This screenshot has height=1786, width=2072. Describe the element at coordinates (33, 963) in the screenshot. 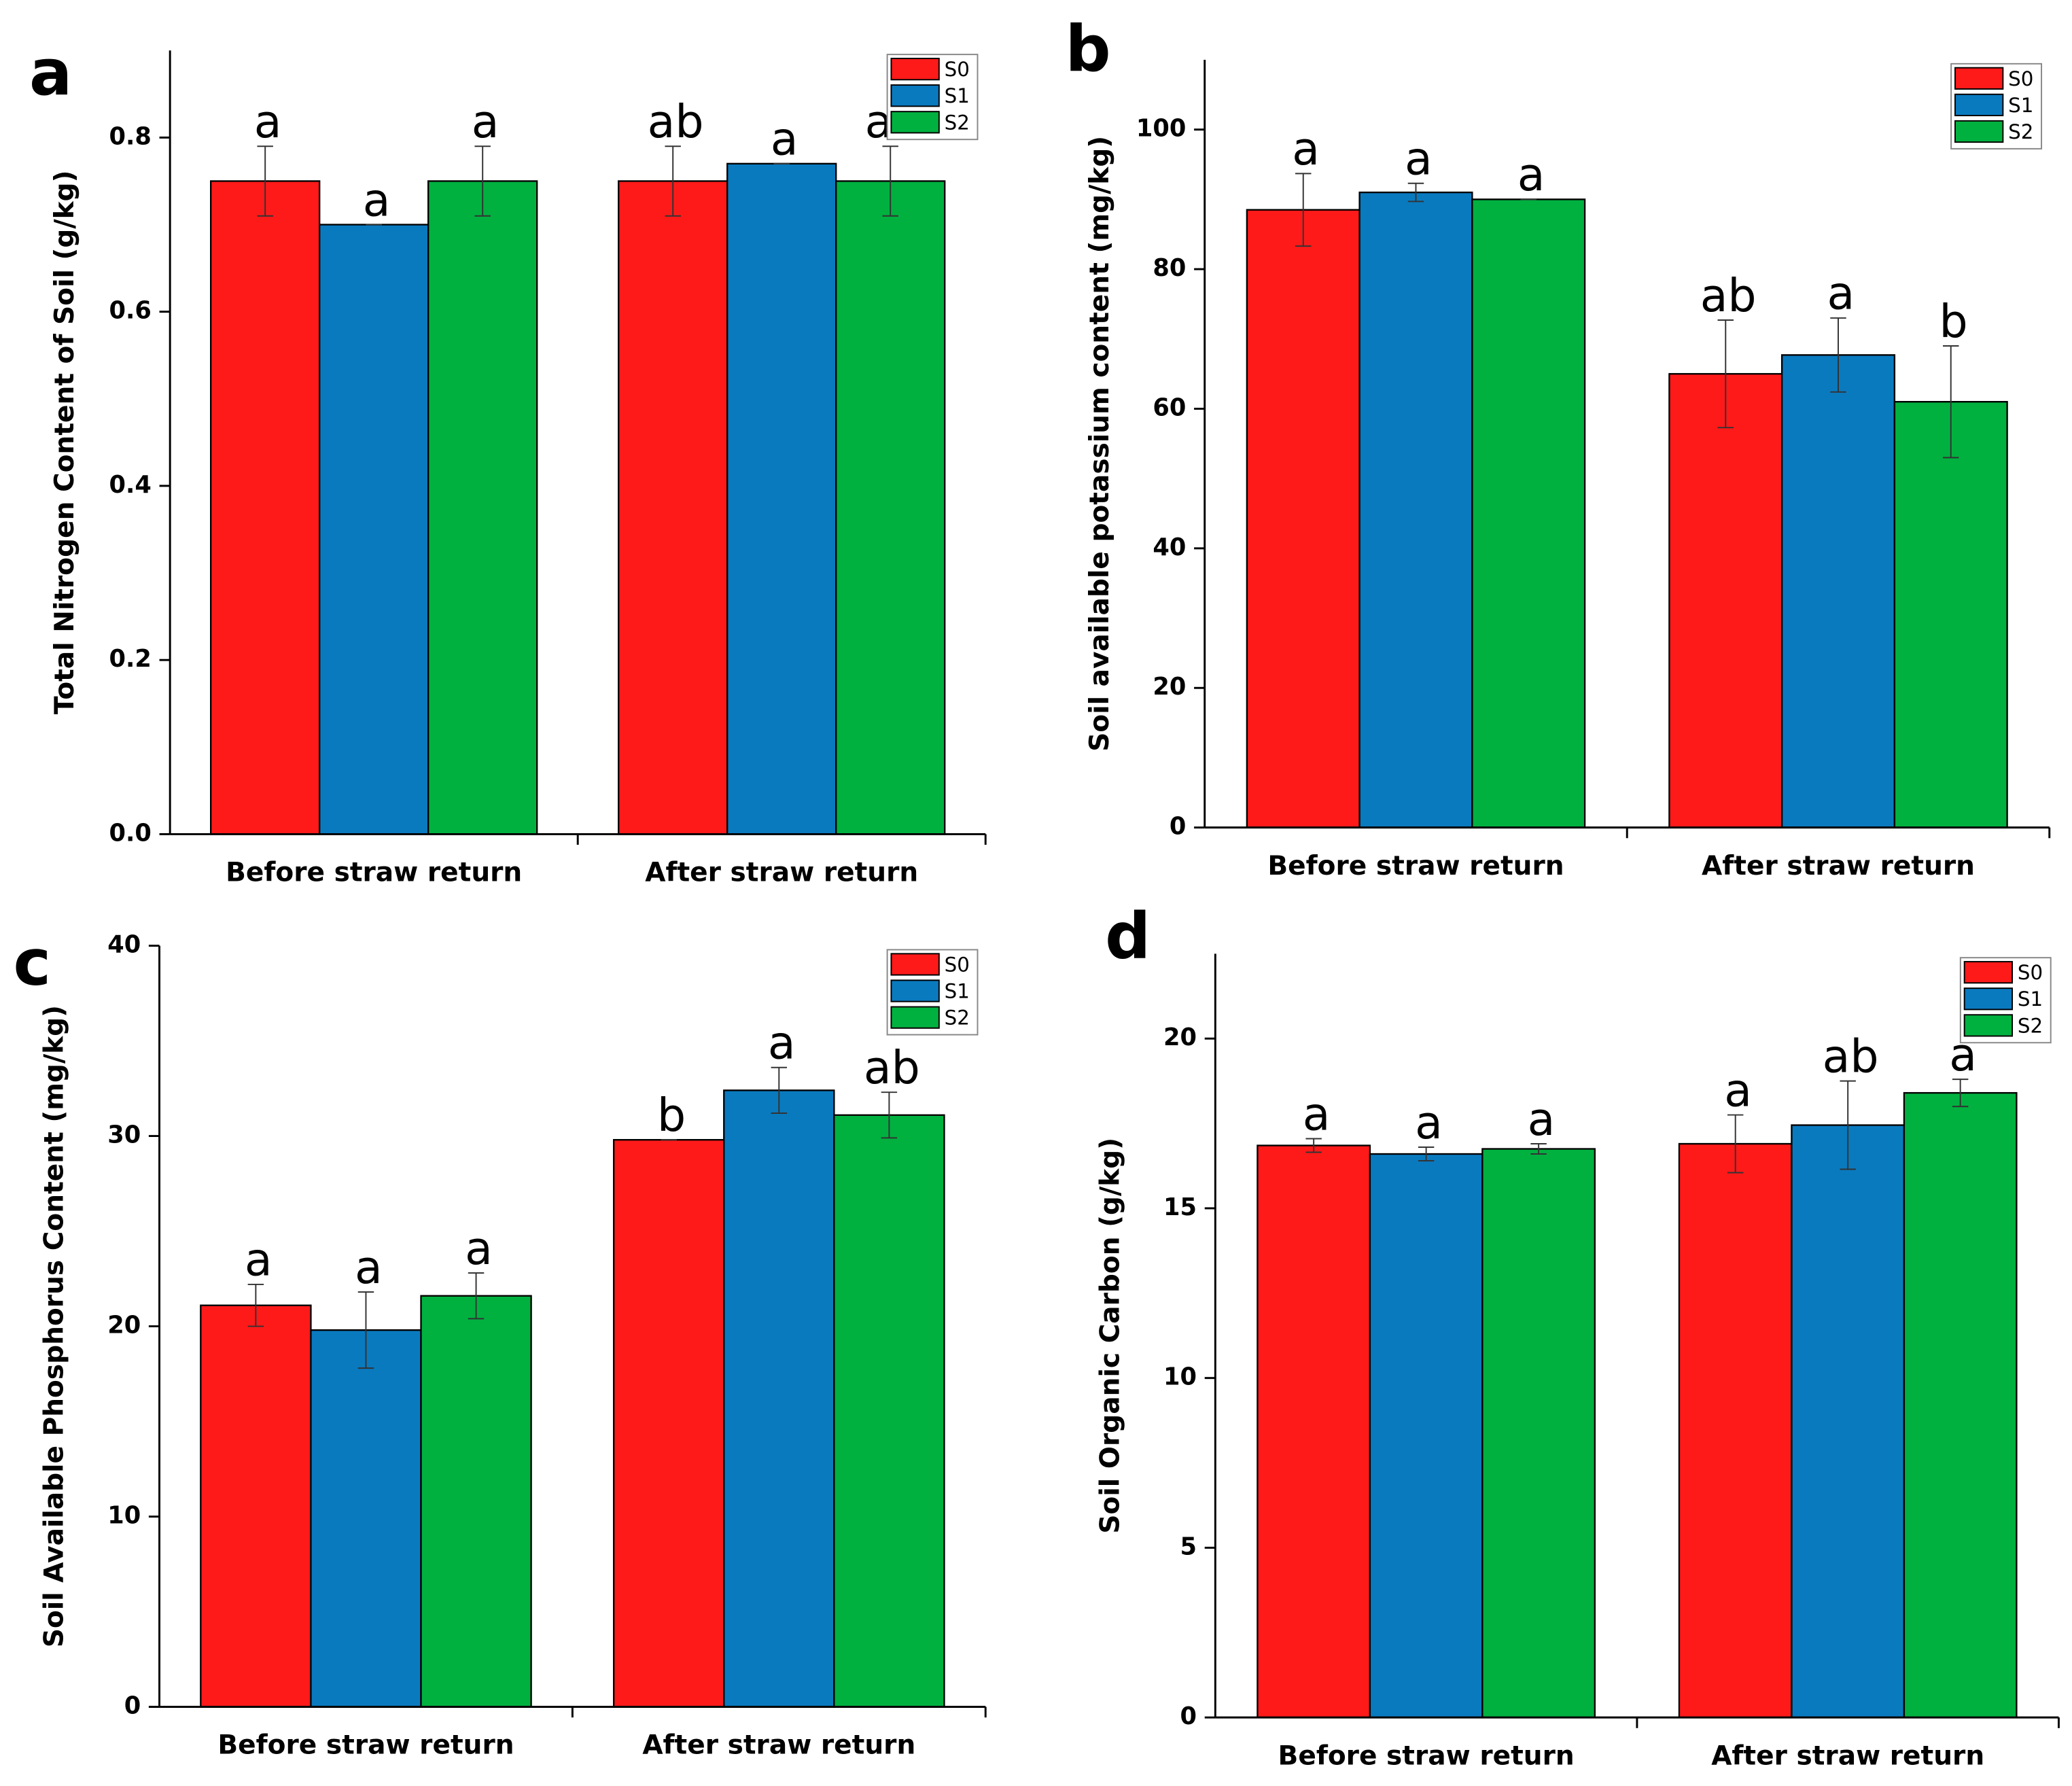

I see `panel-label: c` at that location.